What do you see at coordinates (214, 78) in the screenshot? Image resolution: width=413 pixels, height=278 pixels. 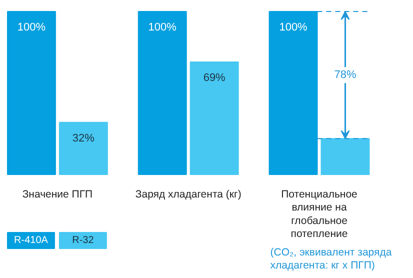 I see `data-label: 69%` at bounding box center [214, 78].